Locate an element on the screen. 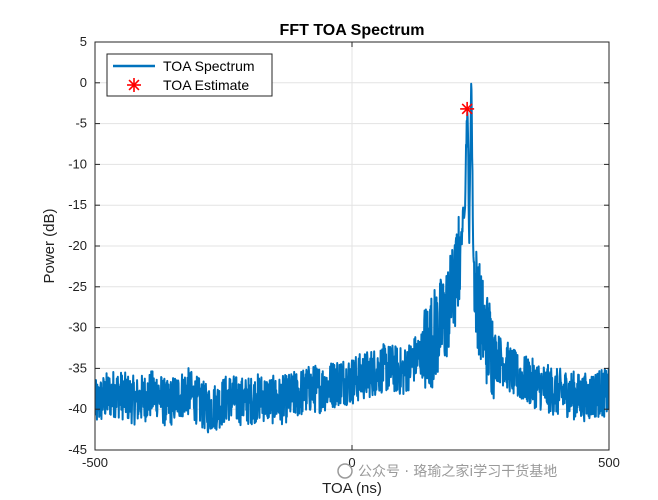  marker-layer is located at coordinates (467, 108).